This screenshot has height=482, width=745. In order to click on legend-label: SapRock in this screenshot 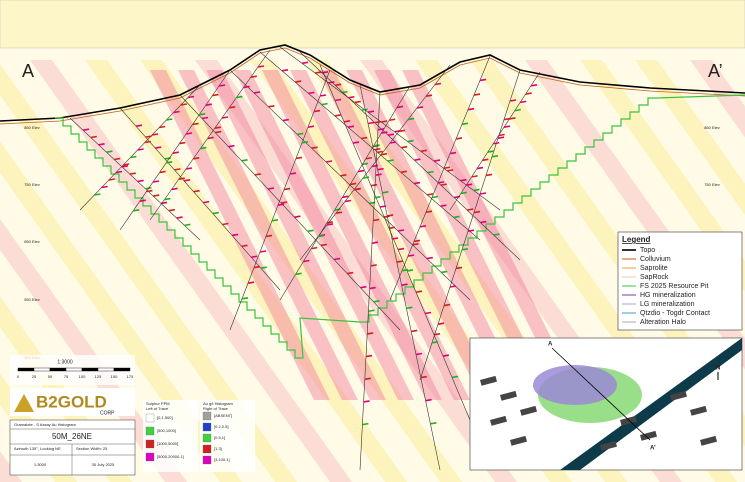, I will do `click(654, 277)`.